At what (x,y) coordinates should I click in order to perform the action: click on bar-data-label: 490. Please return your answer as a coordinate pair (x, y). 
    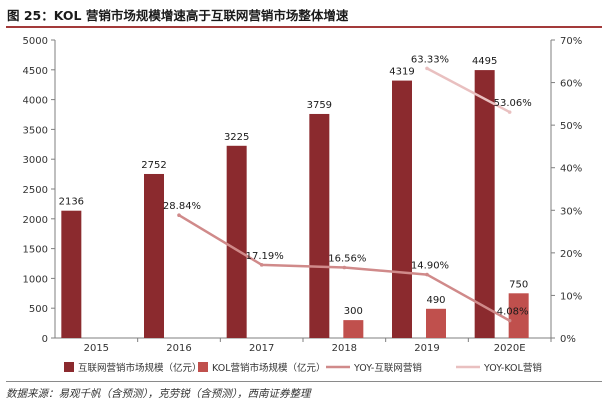
    Looking at the image, I should click on (435, 300).